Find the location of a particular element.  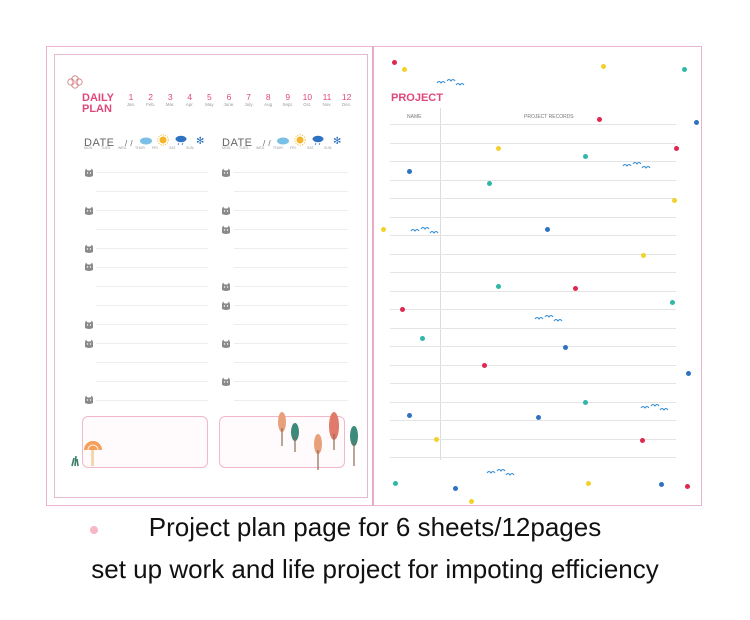

month-number: 1 is located at coordinates (131, 97).